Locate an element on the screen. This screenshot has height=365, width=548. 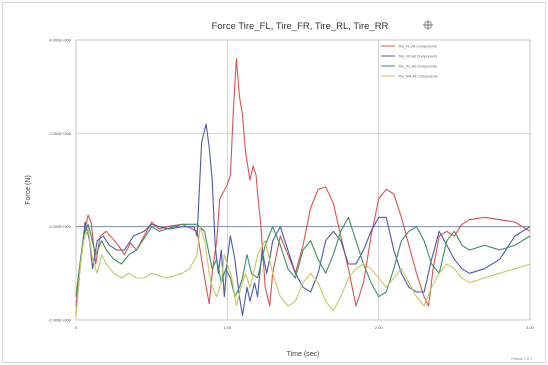
x-tick-label: 2.00 is located at coordinates (379, 327).